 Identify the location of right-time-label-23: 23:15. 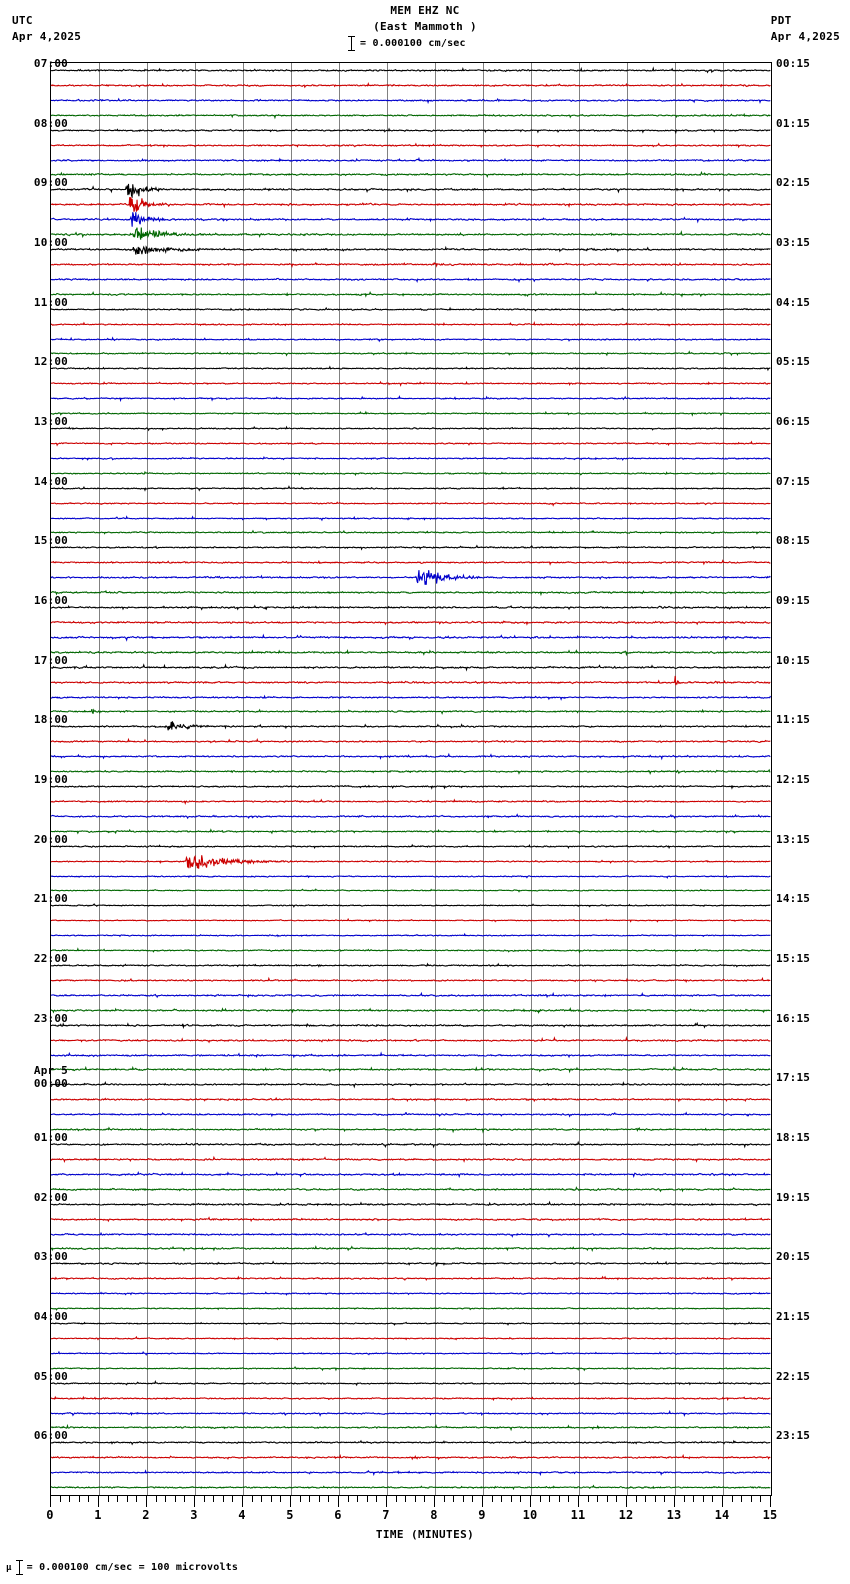
(793, 1436).